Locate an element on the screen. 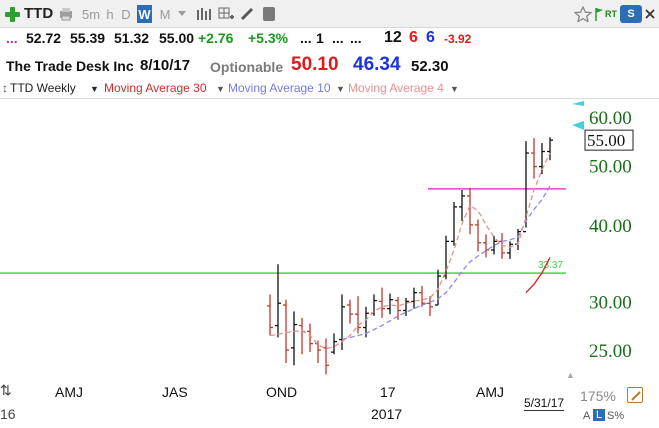 This screenshot has height=428, width=659. refresh-icon: ⇅ is located at coordinates (6, 390).